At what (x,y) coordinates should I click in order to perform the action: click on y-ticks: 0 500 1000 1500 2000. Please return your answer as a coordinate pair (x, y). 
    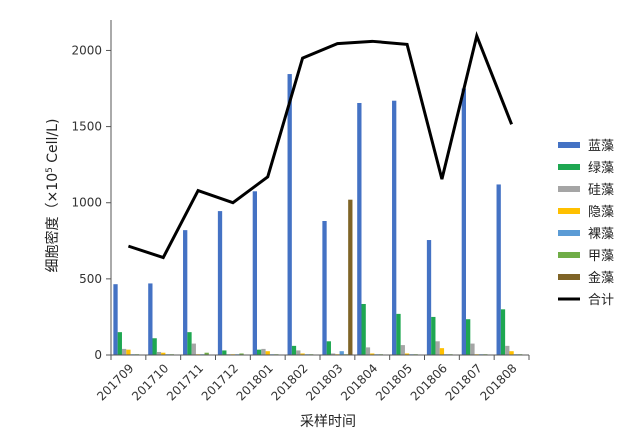
    Looking at the image, I should click on (91, 202).